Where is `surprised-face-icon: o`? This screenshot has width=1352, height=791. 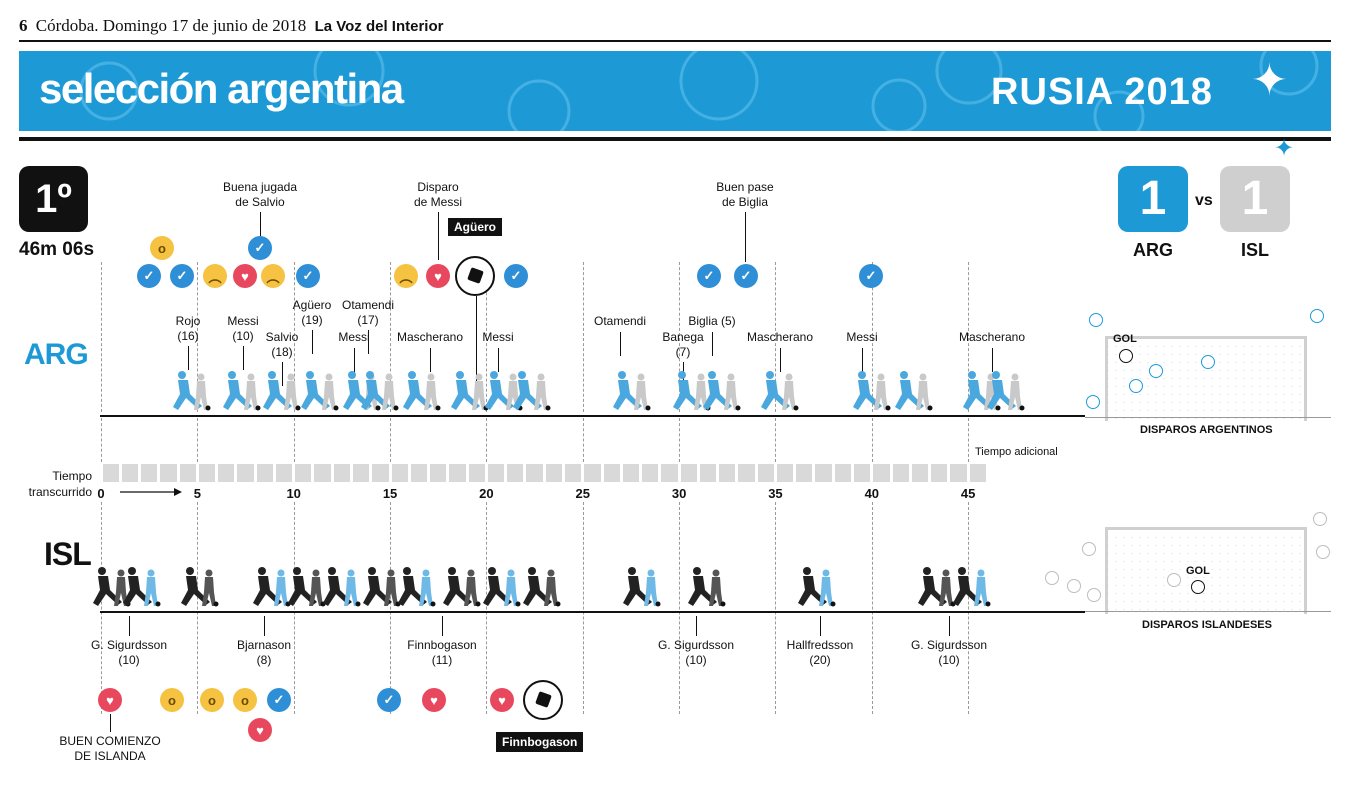 surprised-face-icon: o is located at coordinates (172, 700).